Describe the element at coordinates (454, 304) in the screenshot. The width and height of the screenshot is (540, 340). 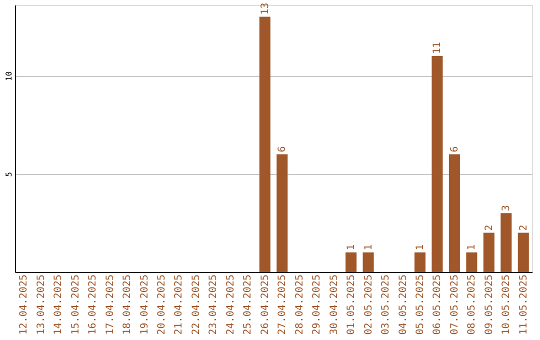
I see `x-tick-label: 07.05.2025` at that location.